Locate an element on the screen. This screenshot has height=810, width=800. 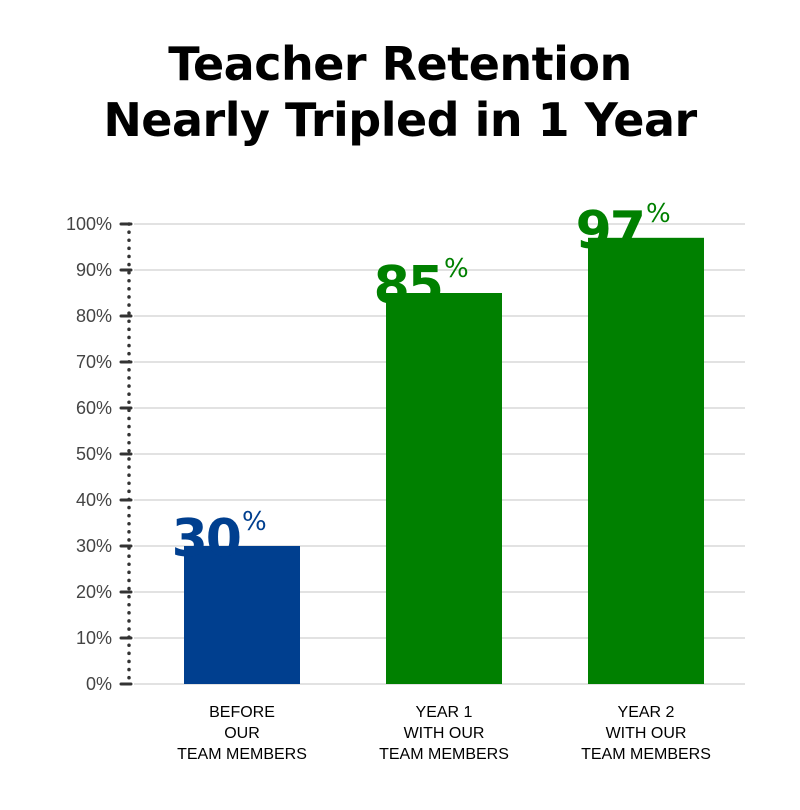
bar-value-label: 85 is located at coordinates (408, 286).